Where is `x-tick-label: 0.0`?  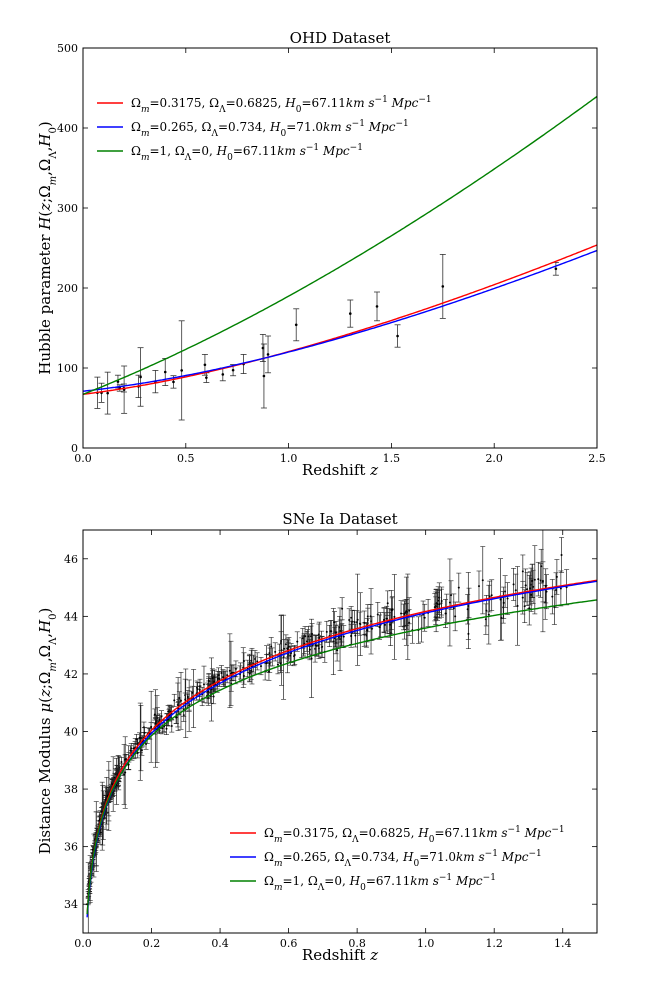 x-tick-label: 0.0 is located at coordinates (83, 458).